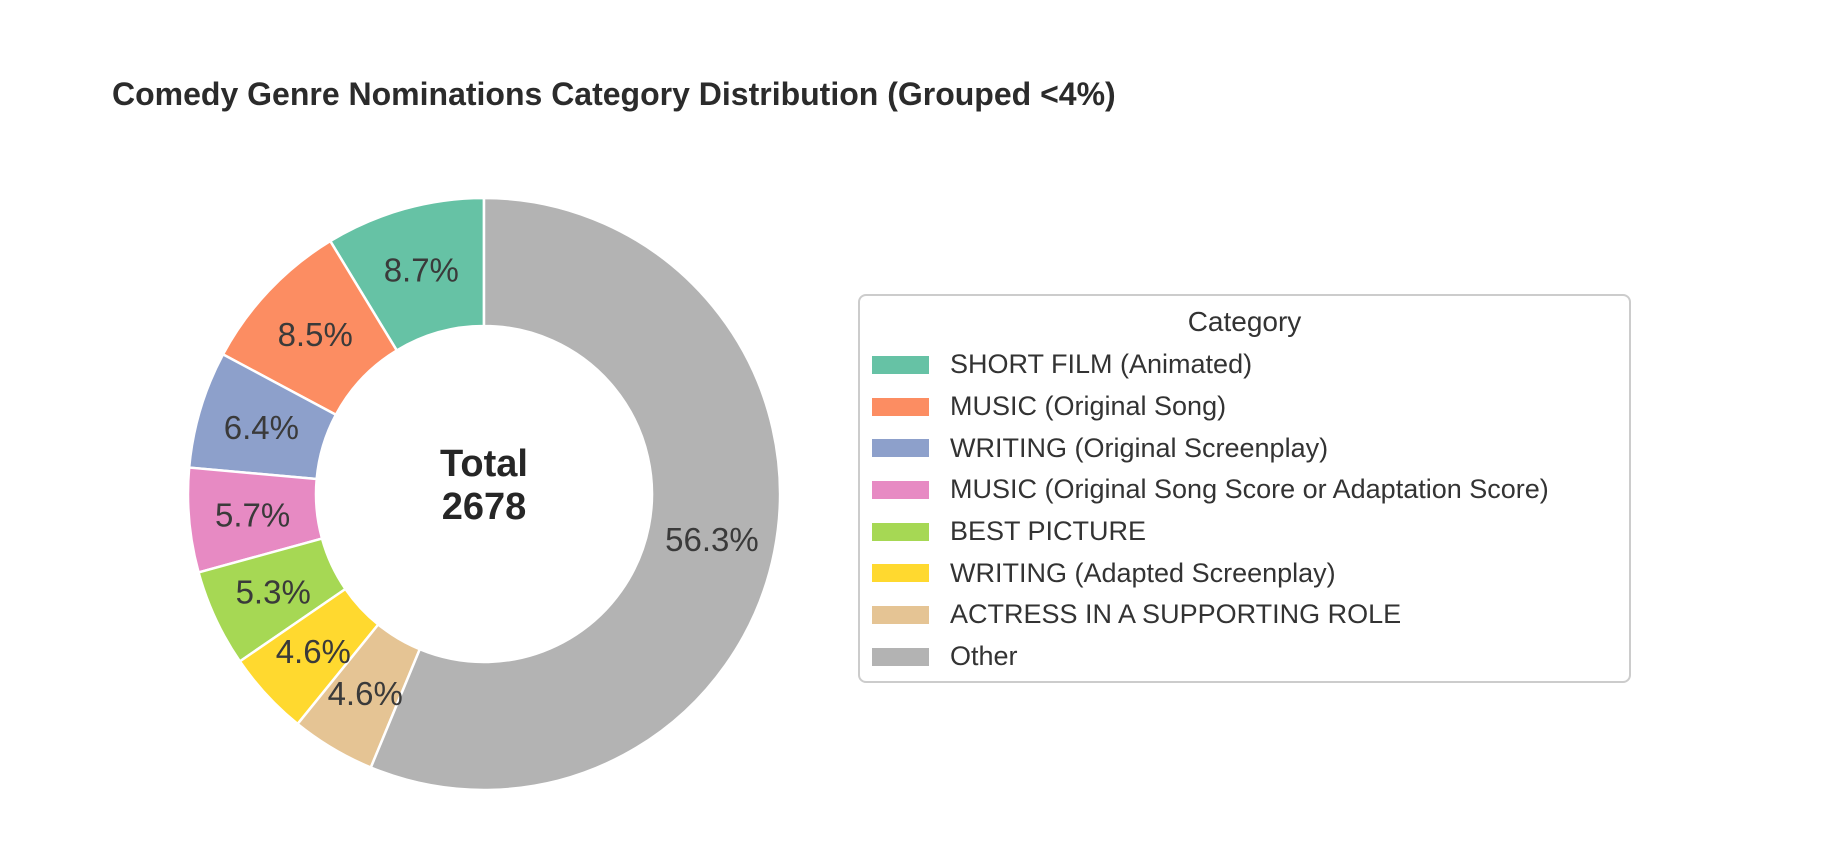  Describe the element at coordinates (252, 514) in the screenshot. I see `pct-label-4: 5.7%` at that location.